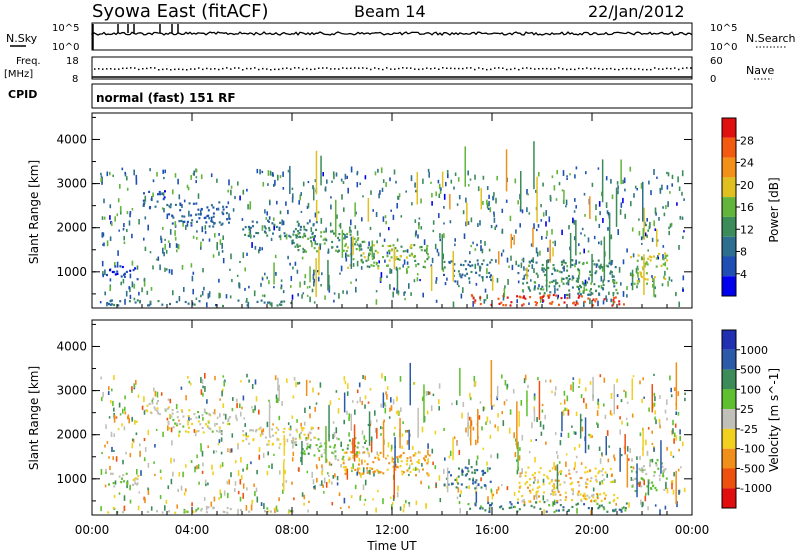 The width and height of the screenshot is (800, 554). Describe the element at coordinates (723, 28) in the screenshot. I see `nsearch-tick-high: 10^5` at that location.